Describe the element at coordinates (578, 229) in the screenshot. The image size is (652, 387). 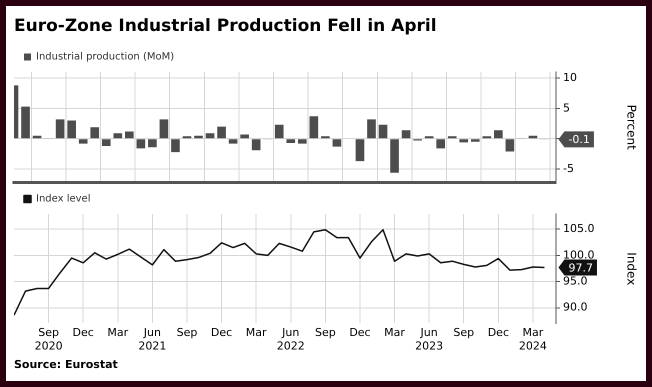
I see `y-tick-label: 105.0` at that location.